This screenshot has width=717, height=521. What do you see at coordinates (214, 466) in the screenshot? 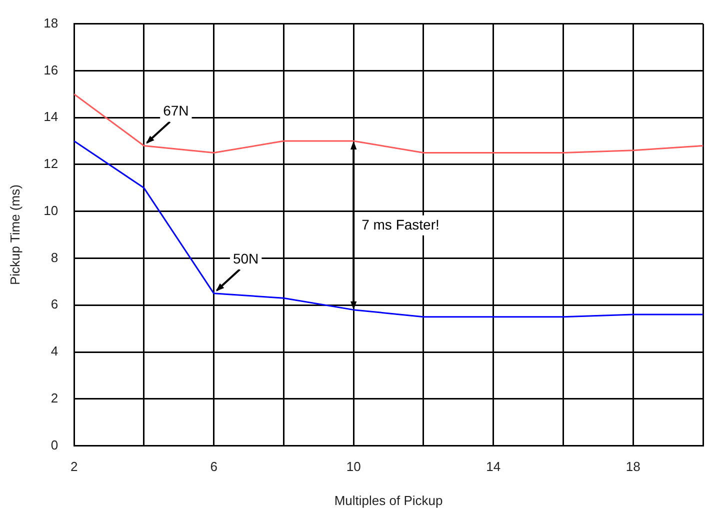
I see `x-tick-label: 6` at bounding box center [214, 466].